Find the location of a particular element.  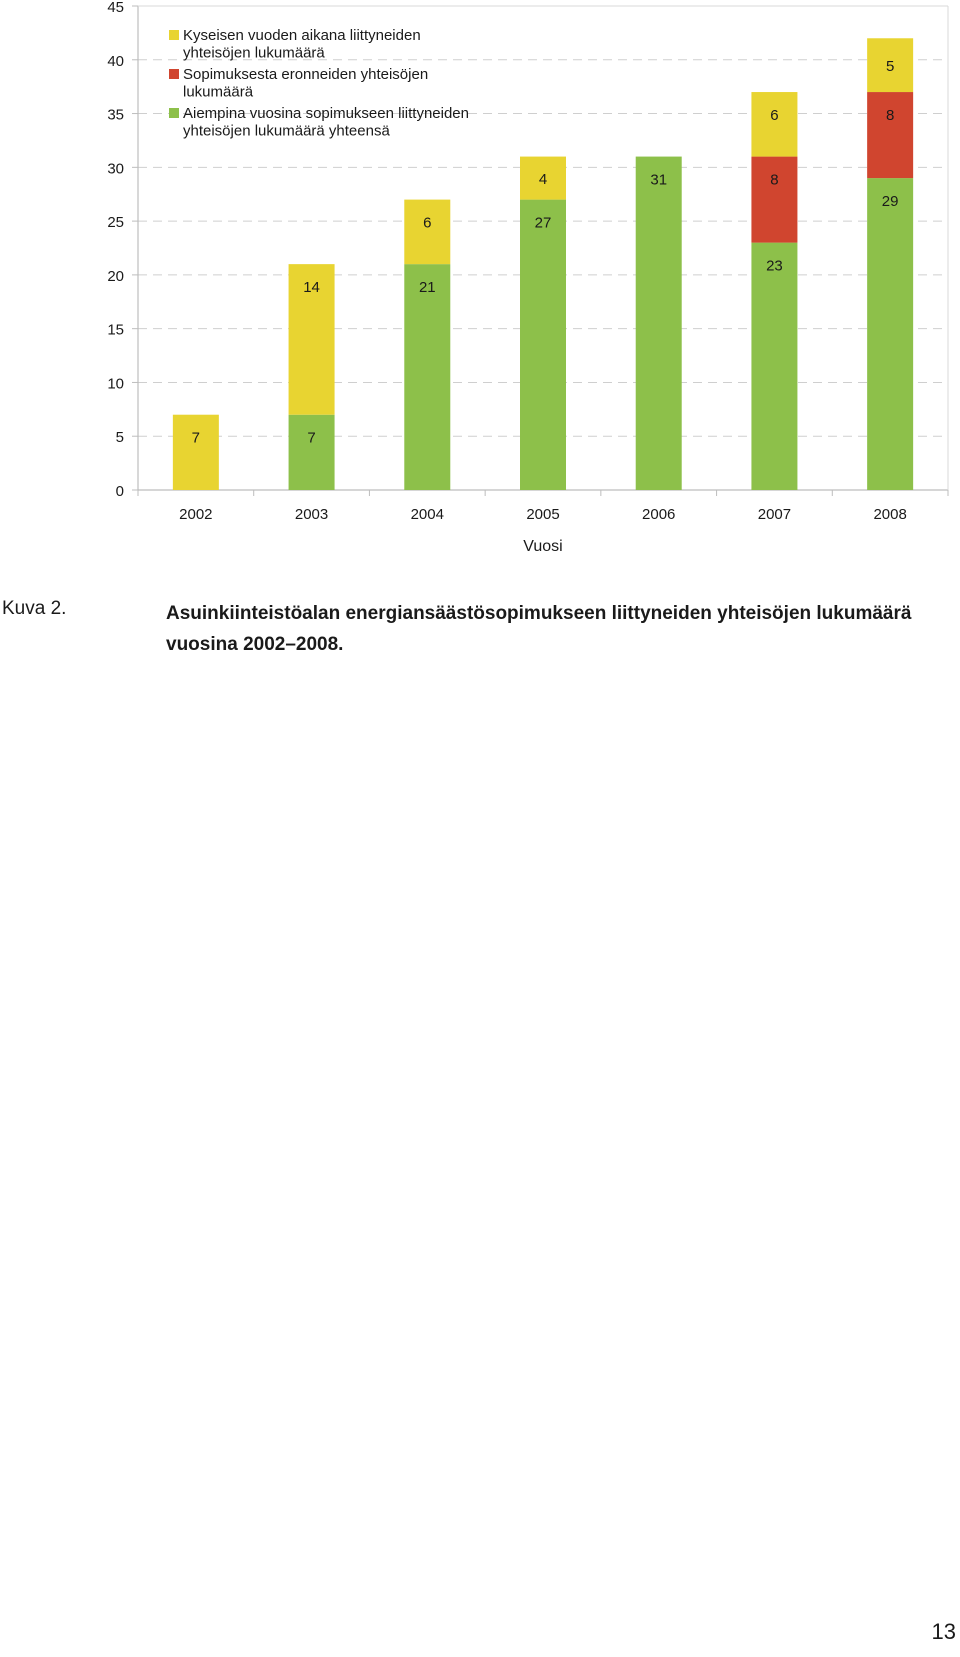

page-number: 13 is located at coordinates (943, 1631).